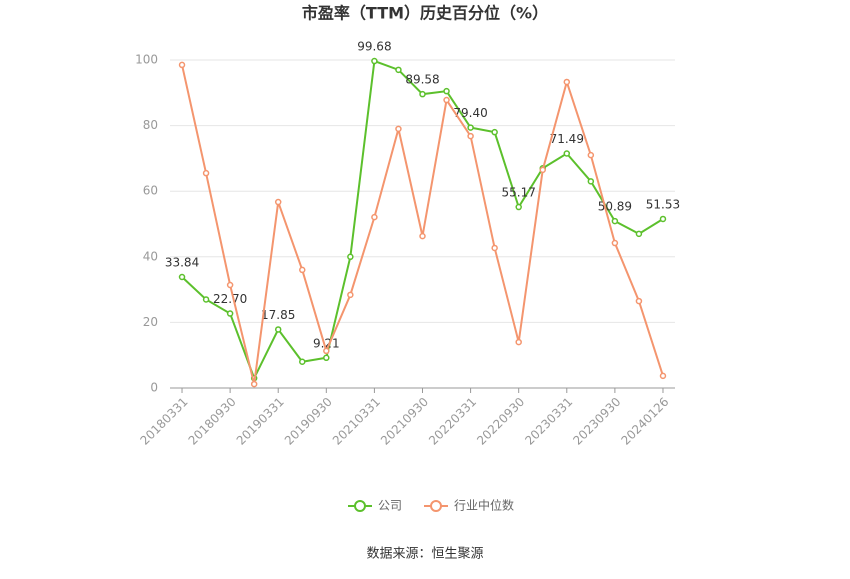 The image size is (850, 579). What do you see at coordinates (154, 388) in the screenshot?
I see `y-tick-label: 0` at bounding box center [154, 388].